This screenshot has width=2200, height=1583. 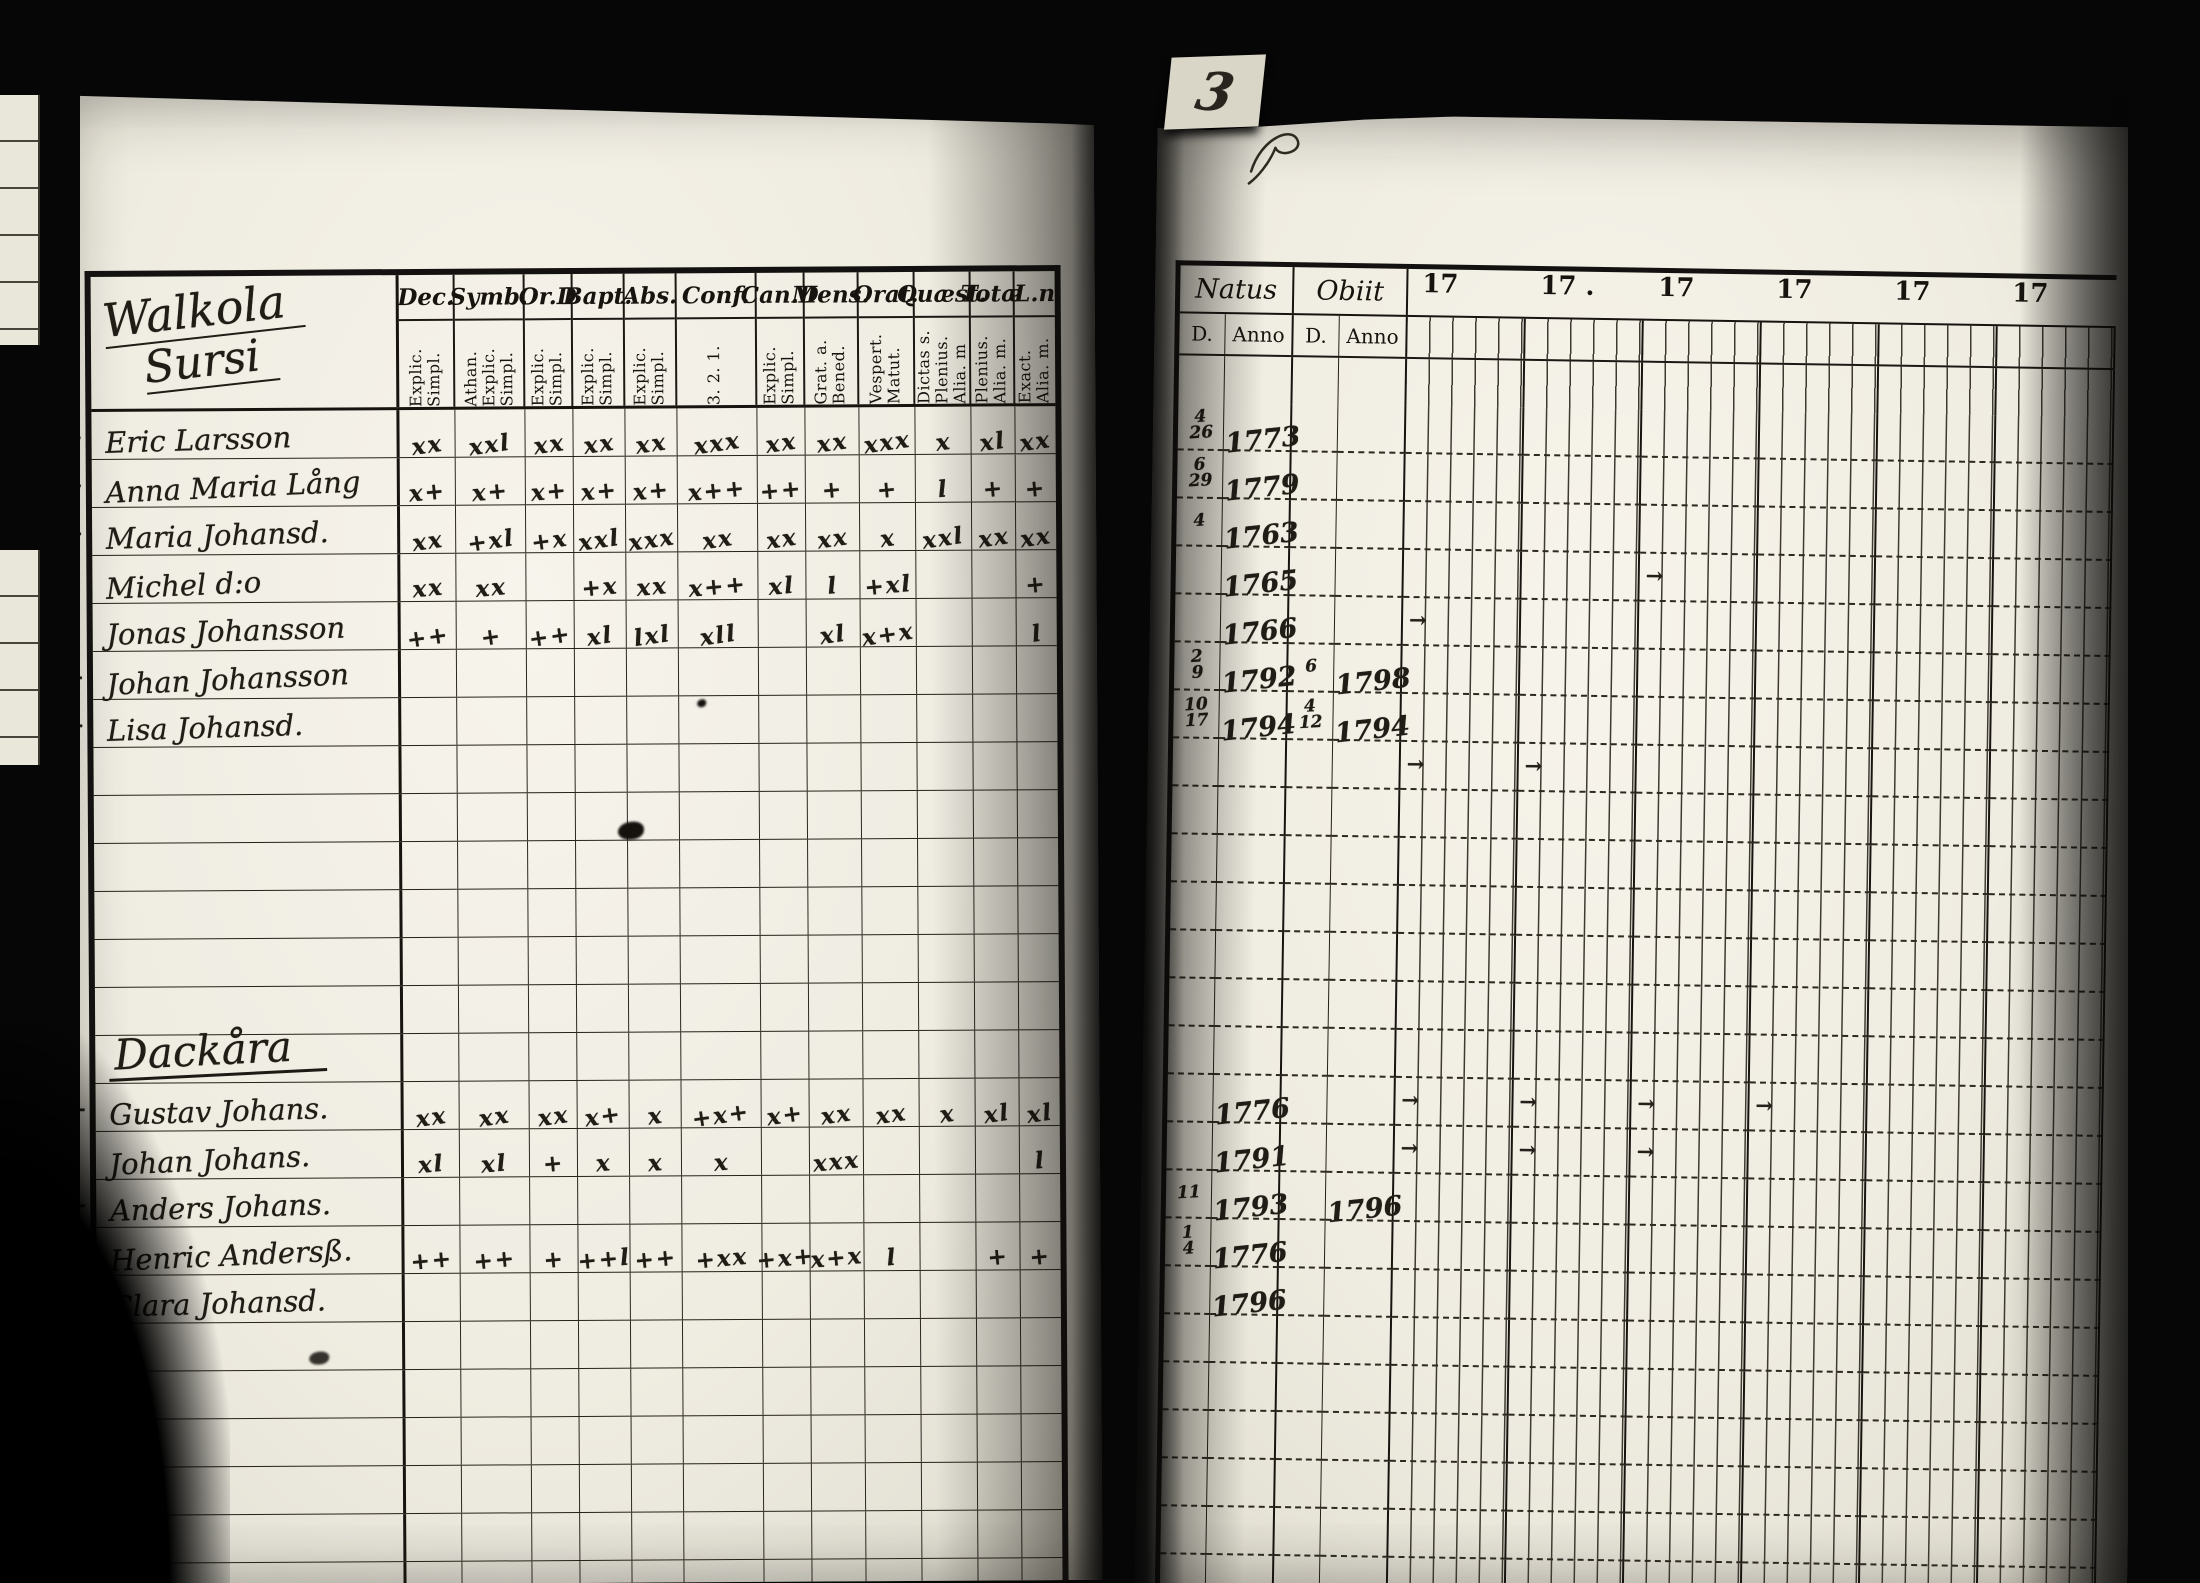 I want to click on natus-day-subheader: D., so click(x=1202, y=334).